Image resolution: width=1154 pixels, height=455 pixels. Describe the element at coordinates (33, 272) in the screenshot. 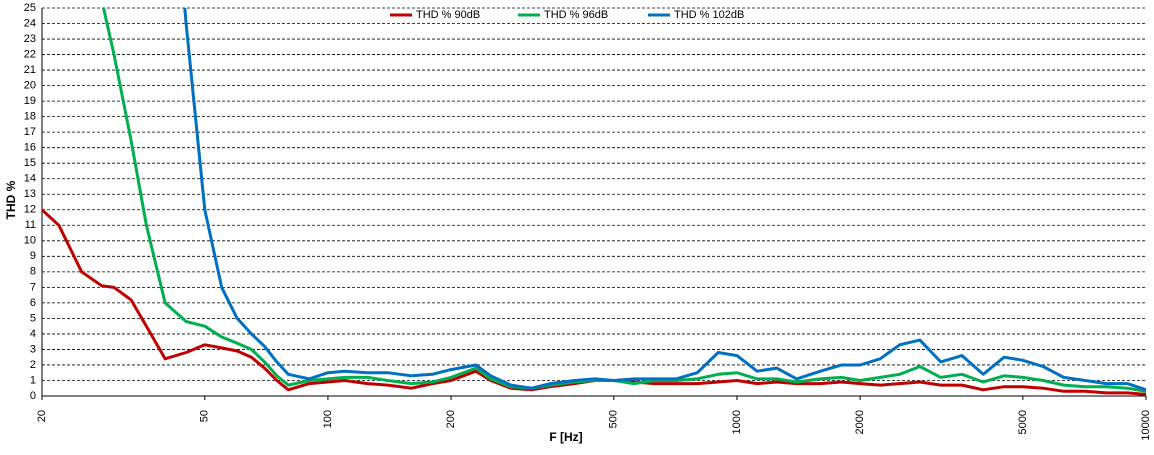

I see `y-tick-label: 8` at that location.